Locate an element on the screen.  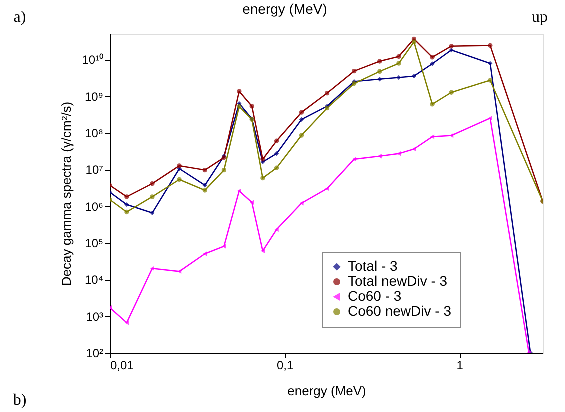
legend-label: Co60 - 3 is located at coordinates (375, 296).